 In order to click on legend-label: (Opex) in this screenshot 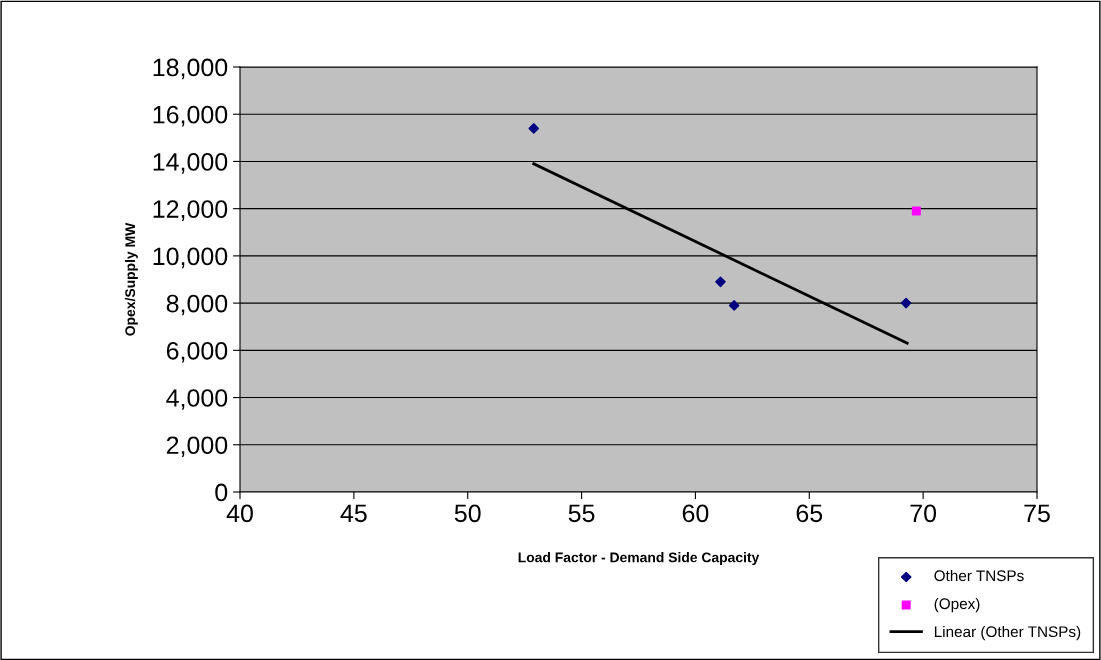, I will do `click(957, 605)`.